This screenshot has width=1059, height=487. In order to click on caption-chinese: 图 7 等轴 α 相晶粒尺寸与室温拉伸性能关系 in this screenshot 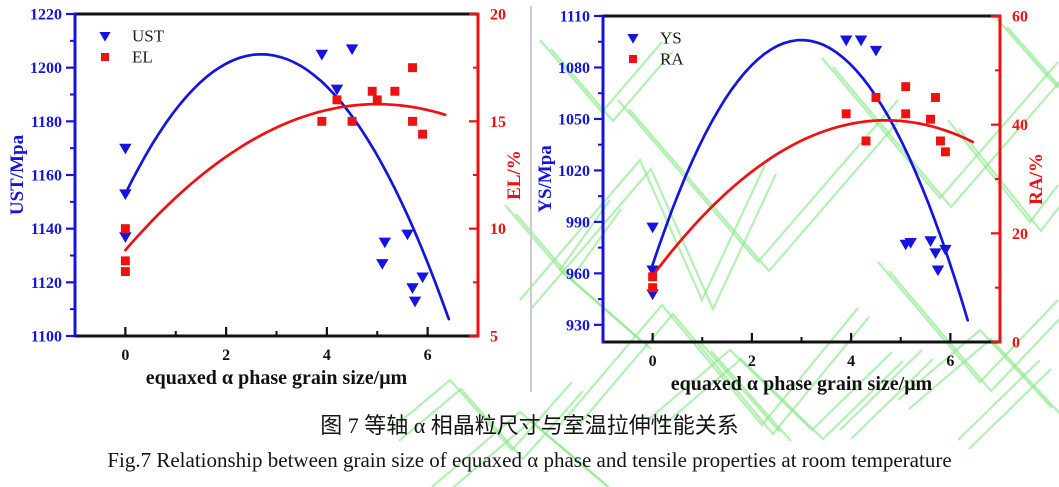, I will do `click(529, 425)`.